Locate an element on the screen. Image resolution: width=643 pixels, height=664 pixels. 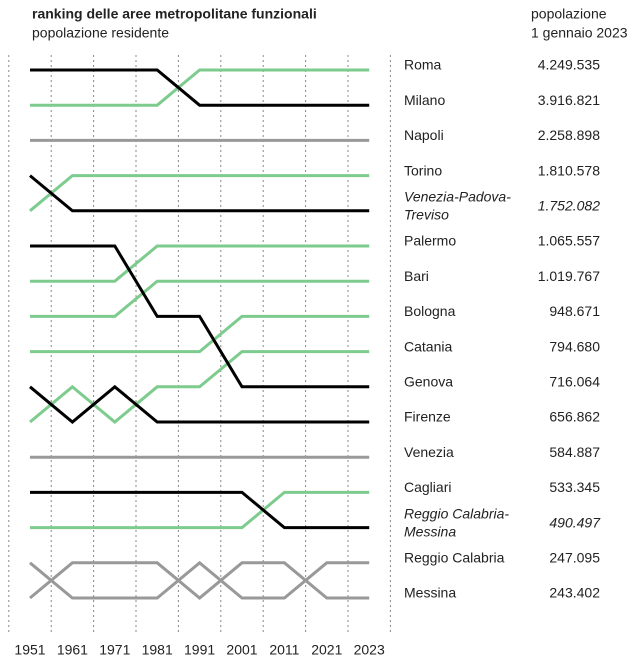
x-tick-label: 2023 is located at coordinates (369, 650).